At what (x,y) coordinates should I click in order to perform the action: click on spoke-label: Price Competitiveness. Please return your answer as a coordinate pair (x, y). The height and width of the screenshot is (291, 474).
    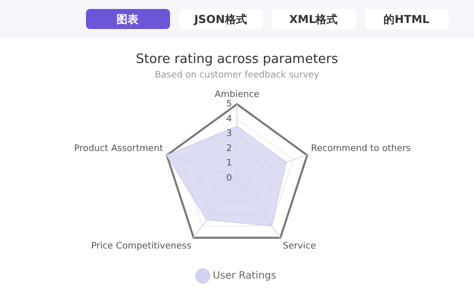
    Looking at the image, I should click on (141, 247).